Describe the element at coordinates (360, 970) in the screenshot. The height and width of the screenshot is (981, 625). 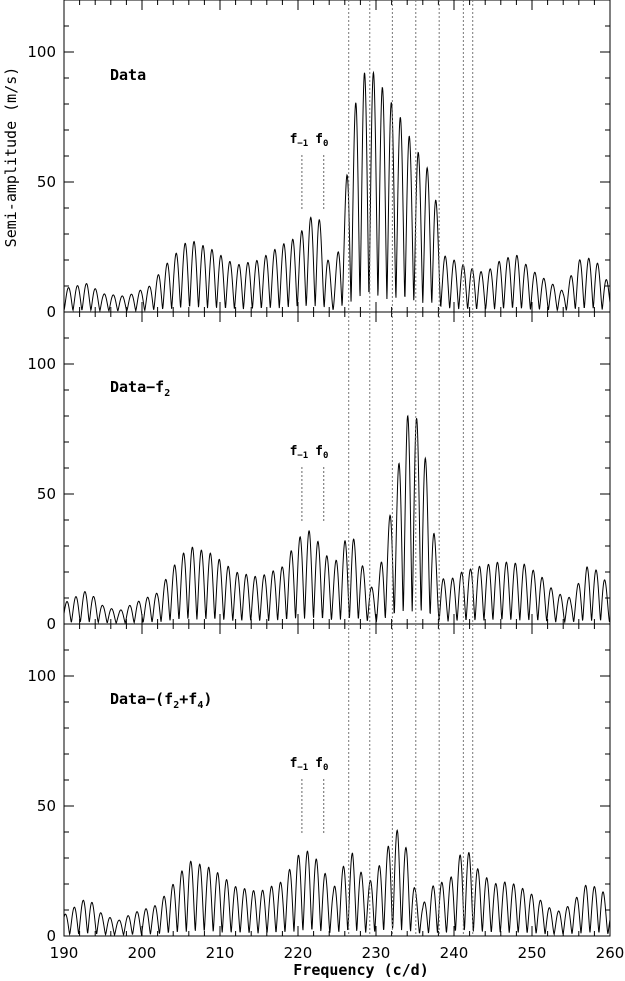
I see `x-axis-title: Frequency (c/d)` at that location.